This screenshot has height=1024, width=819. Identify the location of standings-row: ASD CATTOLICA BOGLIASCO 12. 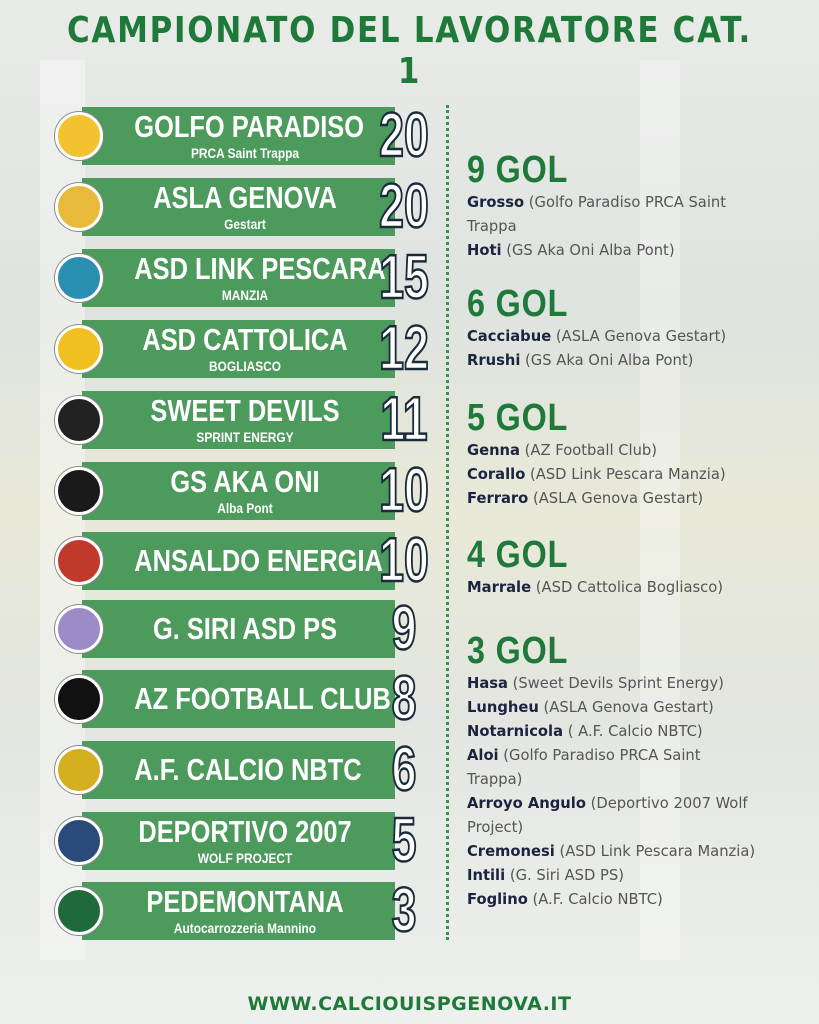
(252, 348).